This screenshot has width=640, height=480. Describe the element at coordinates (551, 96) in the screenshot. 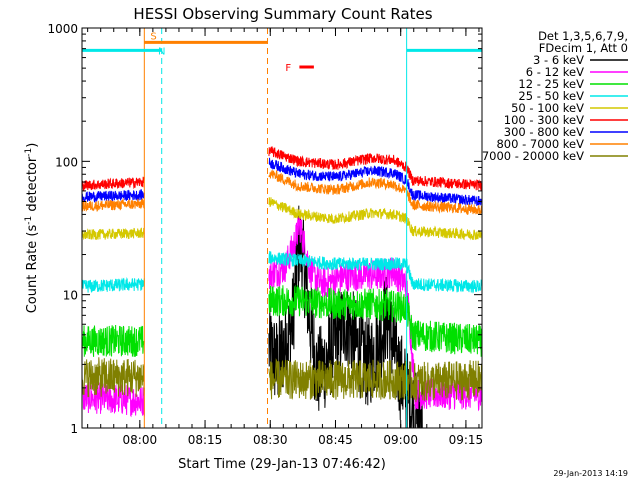

I see `legend-label-4: 25 - 50 keV` at that location.